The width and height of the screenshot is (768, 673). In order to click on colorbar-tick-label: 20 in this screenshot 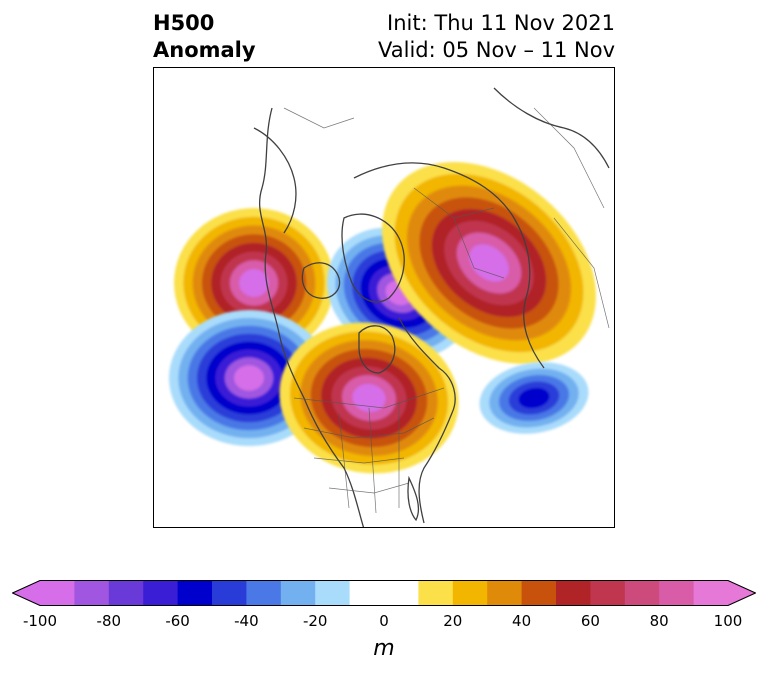, I will do `click(453, 621)`.